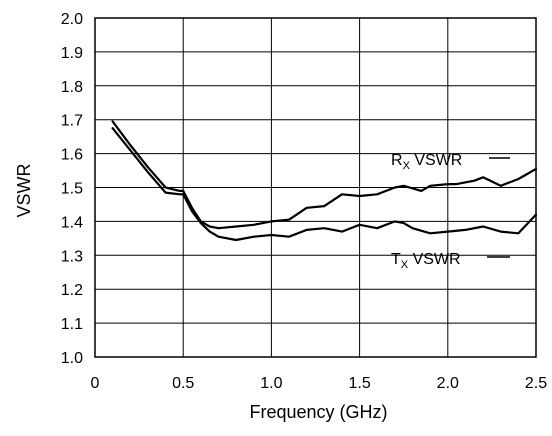 This screenshot has width=552, height=436. I want to click on x-tick-labels: 0 0.5 1.0 1.5 2.0 2.5, so click(319, 383).